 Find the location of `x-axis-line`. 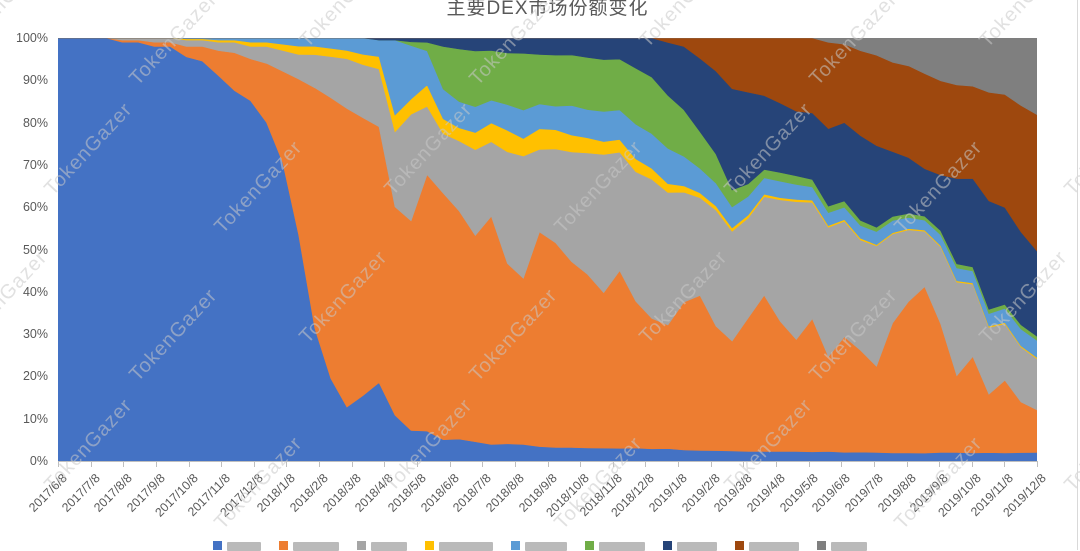

x-axis-line is located at coordinates (548, 461).